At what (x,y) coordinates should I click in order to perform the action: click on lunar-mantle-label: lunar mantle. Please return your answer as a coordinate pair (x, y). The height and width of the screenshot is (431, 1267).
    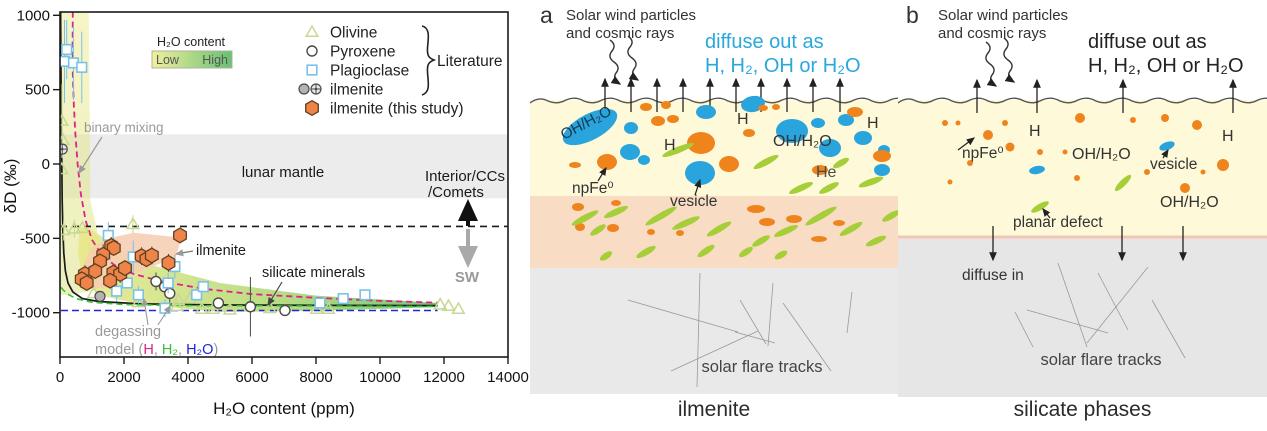
    Looking at the image, I should click on (283, 172).